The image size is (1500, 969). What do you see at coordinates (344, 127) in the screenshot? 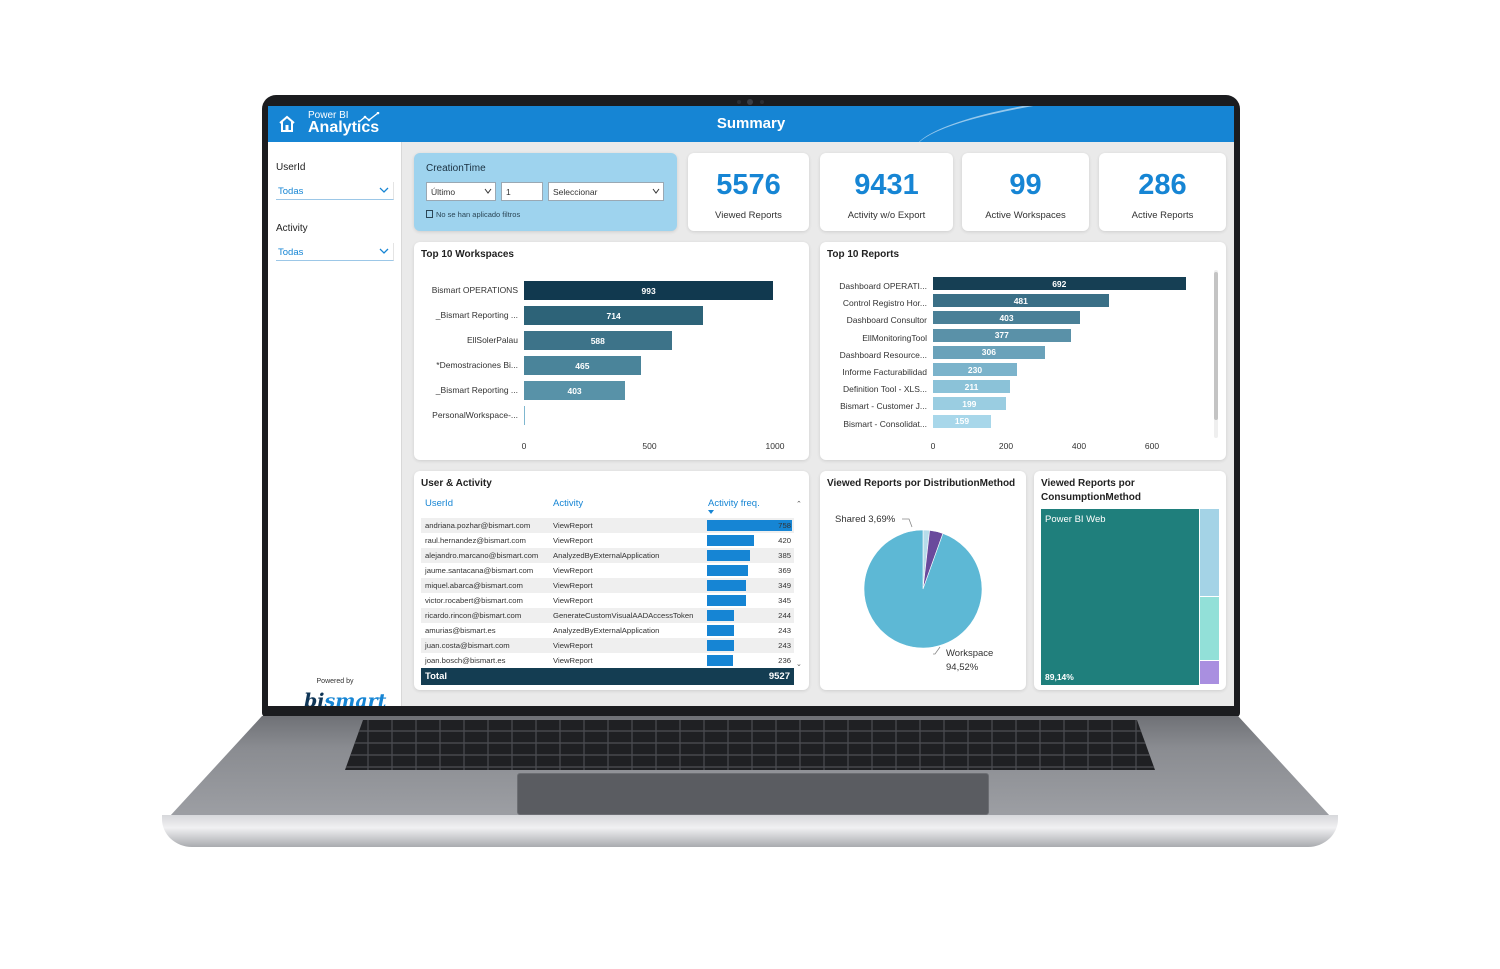
I see `brand-title: Analytics` at bounding box center [344, 127].